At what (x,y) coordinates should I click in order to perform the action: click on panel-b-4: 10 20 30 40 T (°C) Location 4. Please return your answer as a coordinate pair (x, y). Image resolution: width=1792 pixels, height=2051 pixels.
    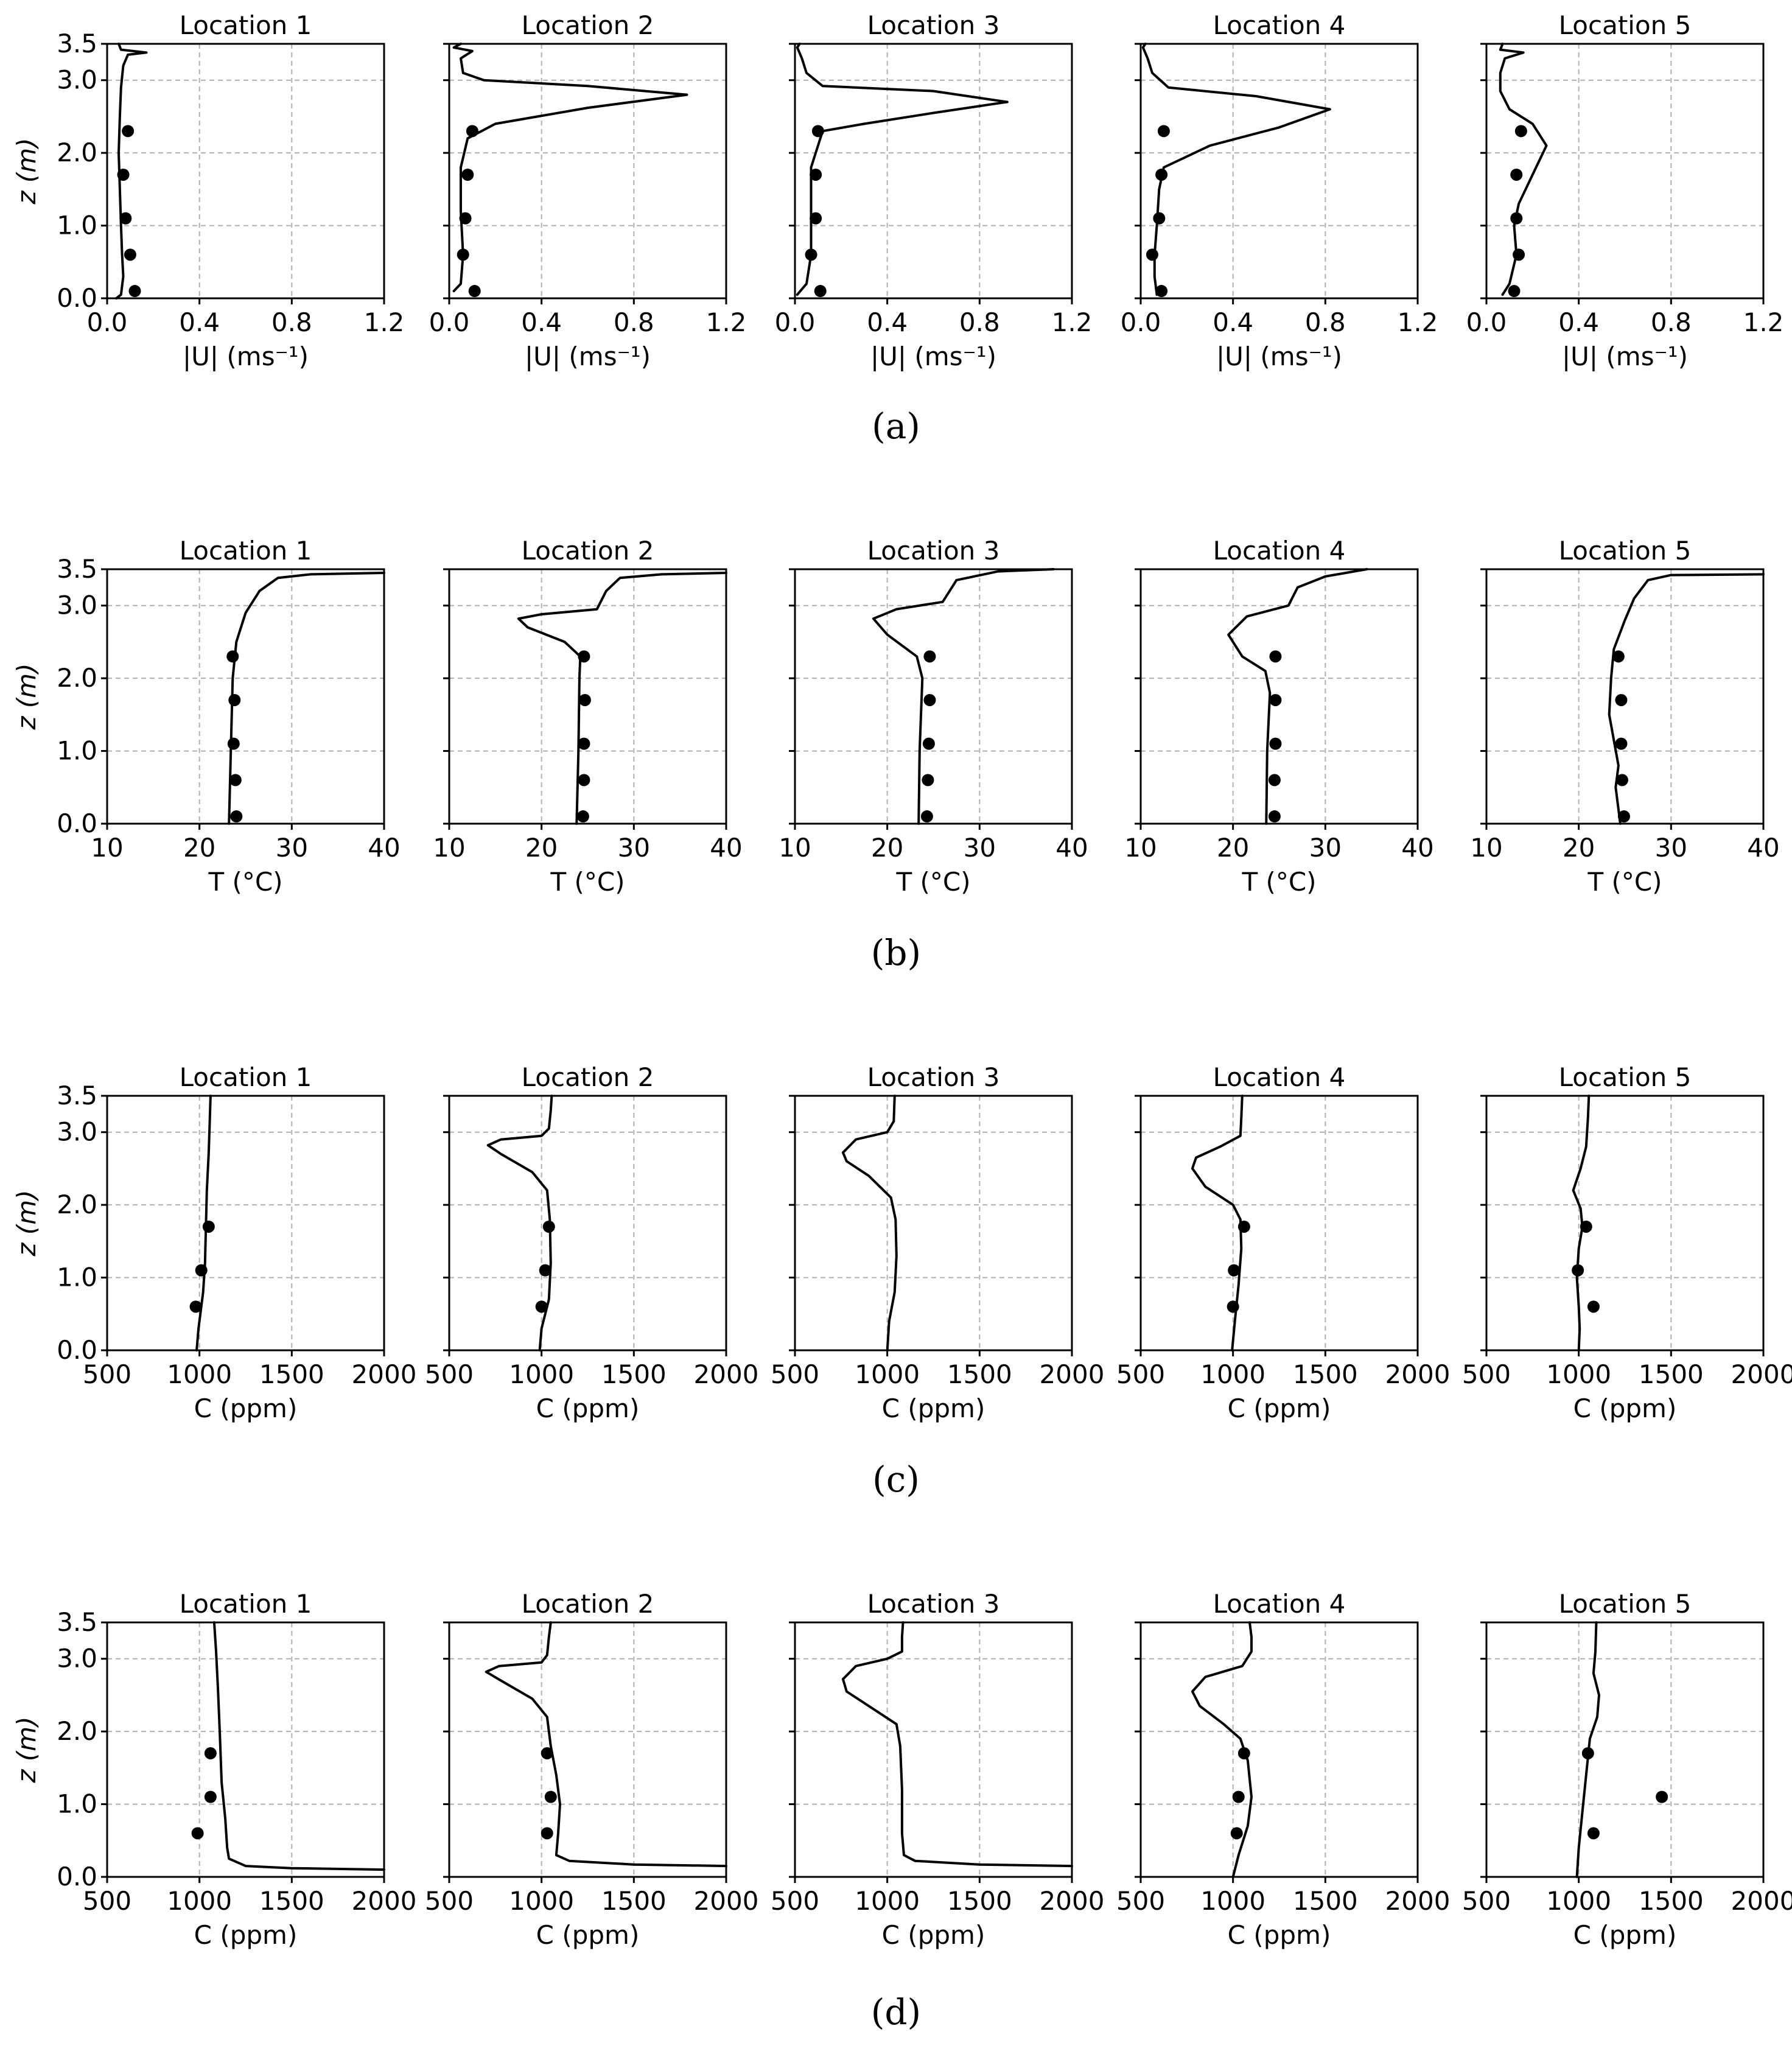
    Looking at the image, I should click on (1278, 716).